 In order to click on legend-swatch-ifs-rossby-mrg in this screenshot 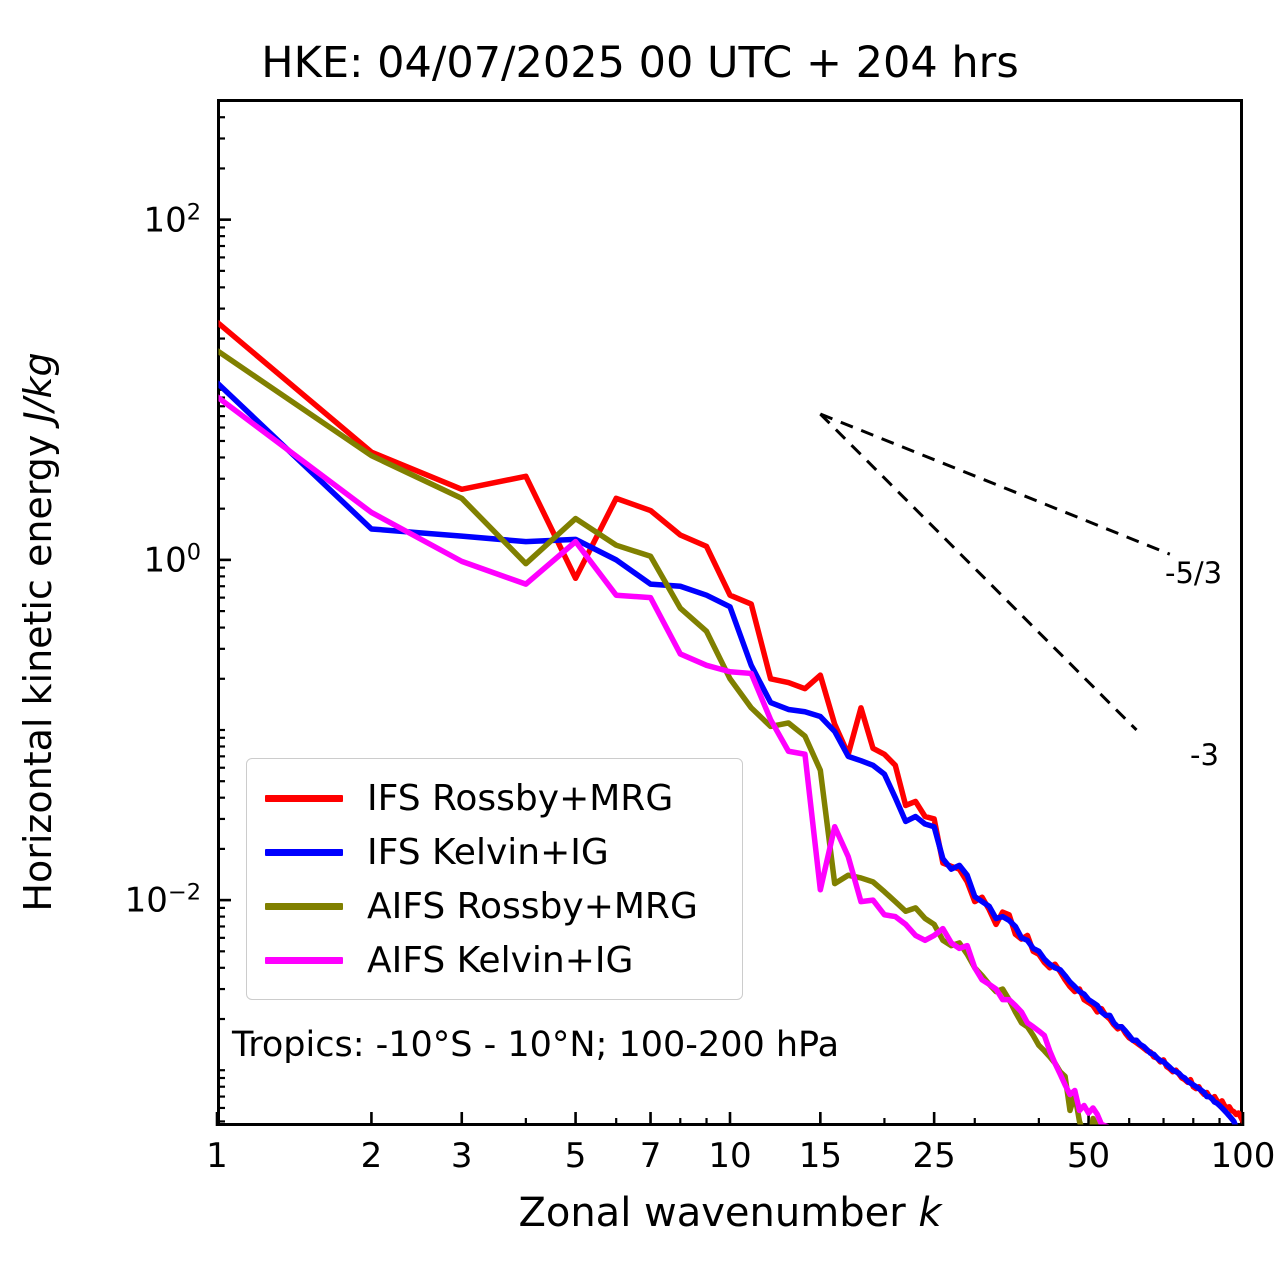, I will do `click(304, 798)`.